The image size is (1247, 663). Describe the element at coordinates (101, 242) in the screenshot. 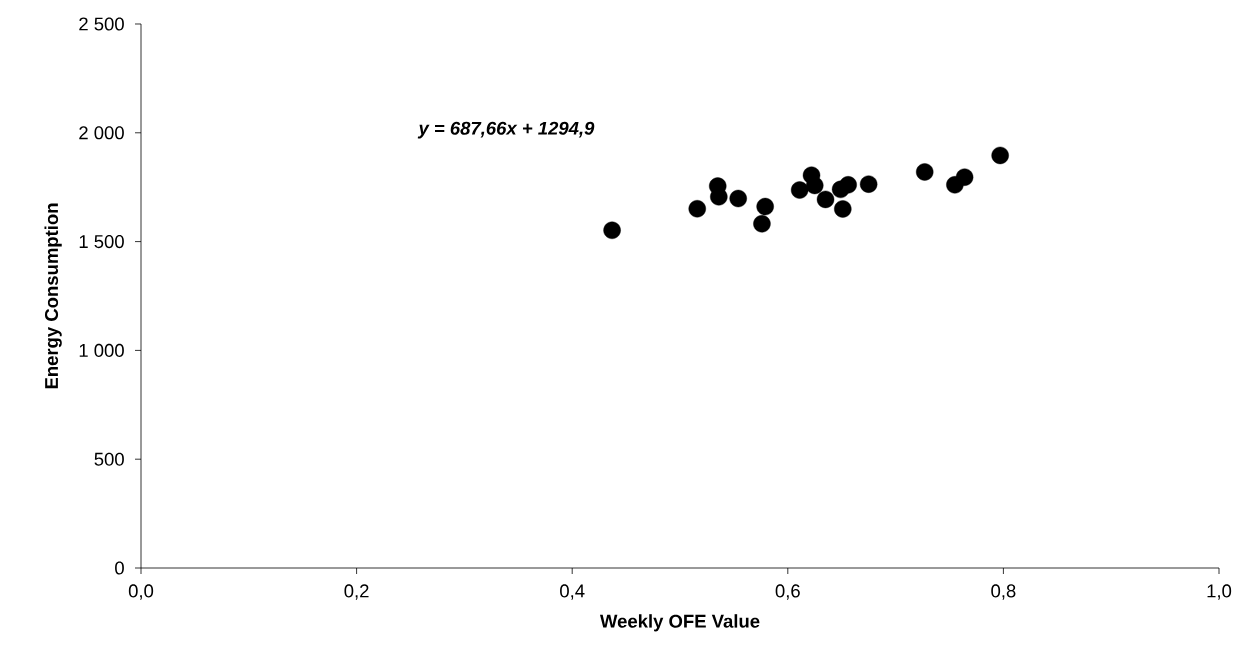

I see `y-tick-label: 1 500` at that location.